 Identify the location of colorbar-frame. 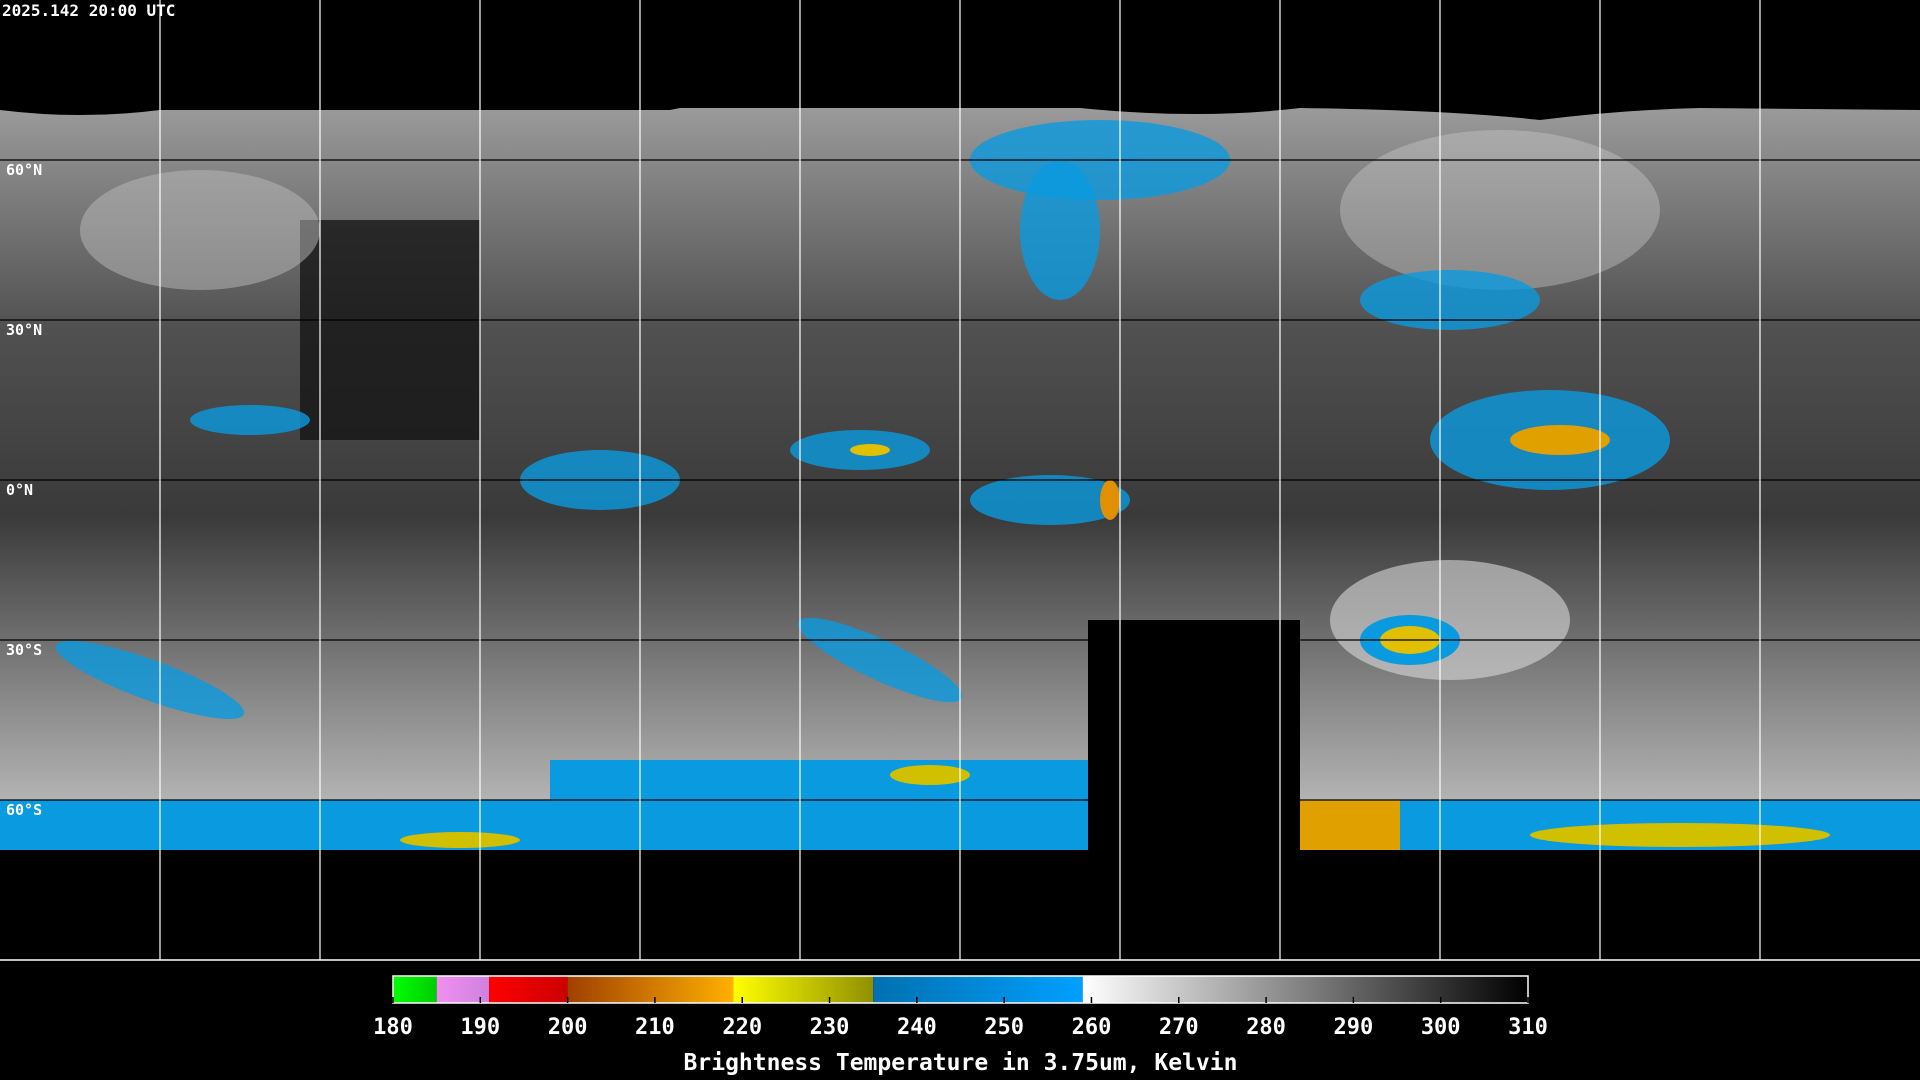
(960, 989).